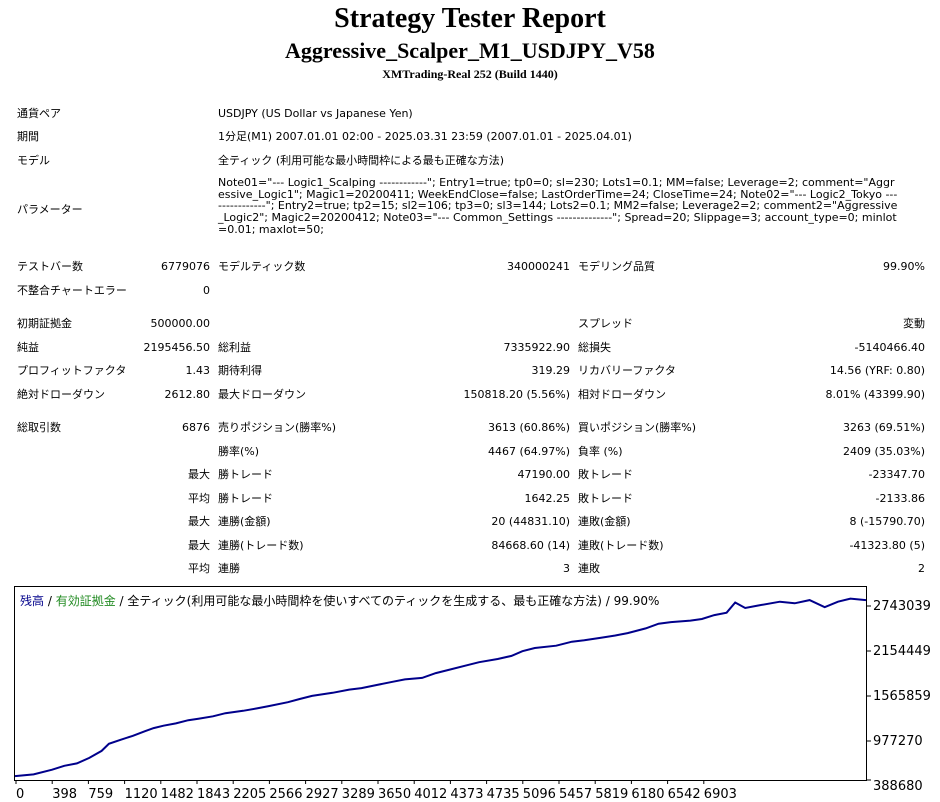 The height and width of the screenshot is (802, 940). What do you see at coordinates (536, 347) in the screenshot?
I see `gross-profit-value: 7335922.90` at bounding box center [536, 347].